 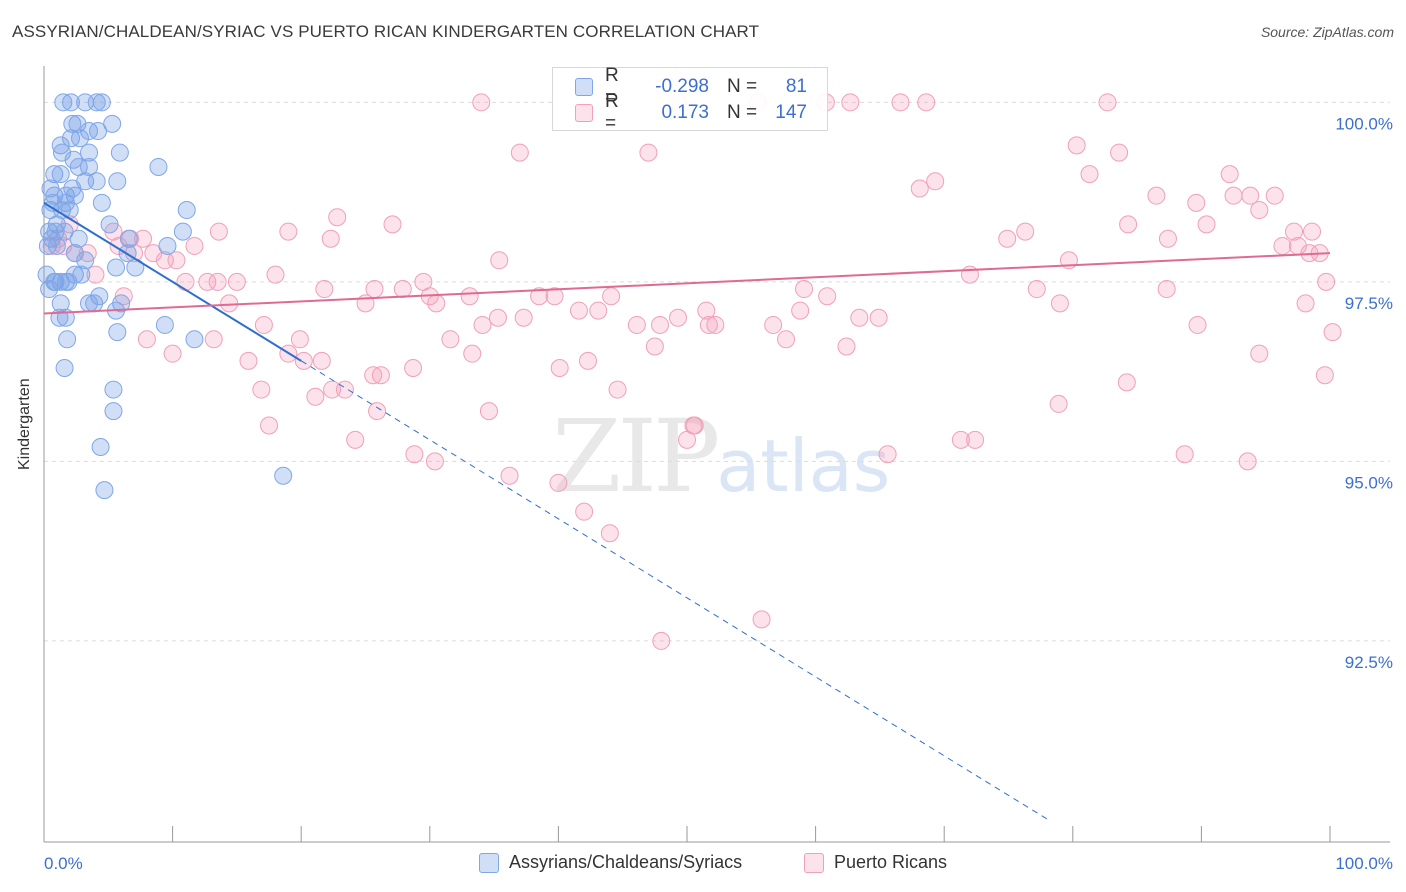 What do you see at coordinates (1364, 863) in the screenshot?
I see `x-tick-label: 100.0%` at bounding box center [1364, 863].